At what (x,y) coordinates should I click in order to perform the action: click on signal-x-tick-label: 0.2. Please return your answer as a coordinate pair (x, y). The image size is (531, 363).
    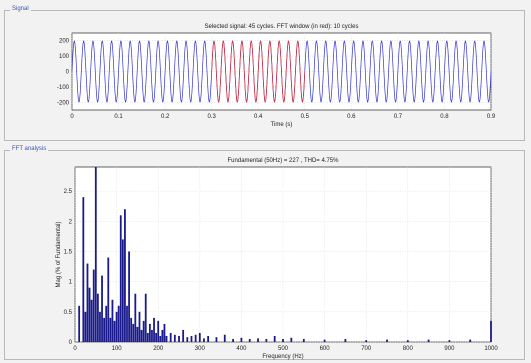
    Looking at the image, I should click on (165, 117).